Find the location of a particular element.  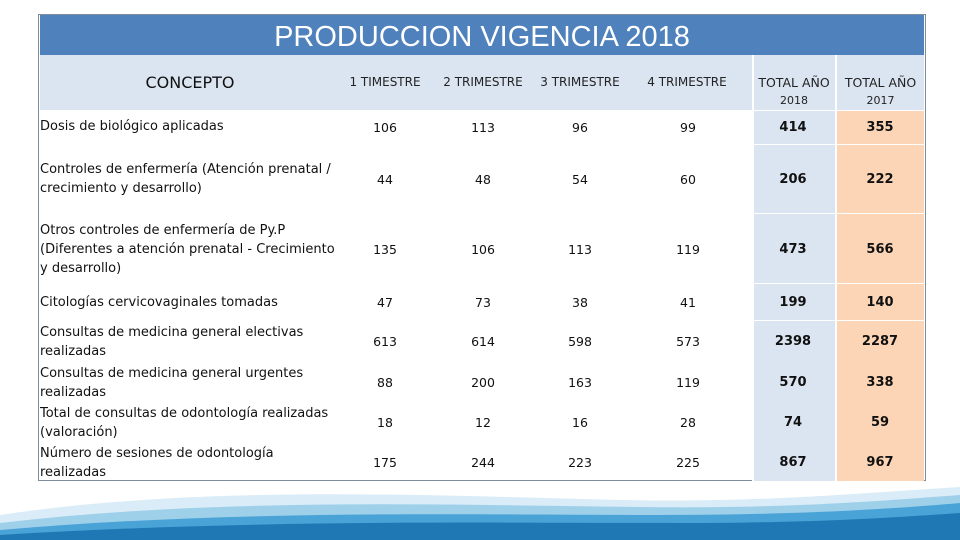

row-t4: 41 is located at coordinates (688, 302).